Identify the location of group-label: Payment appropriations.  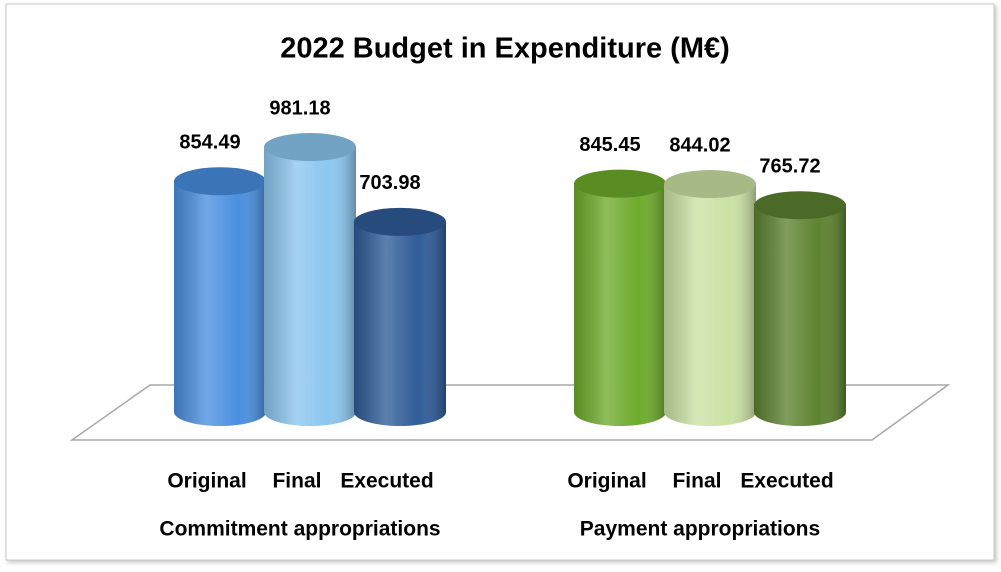
(700, 529).